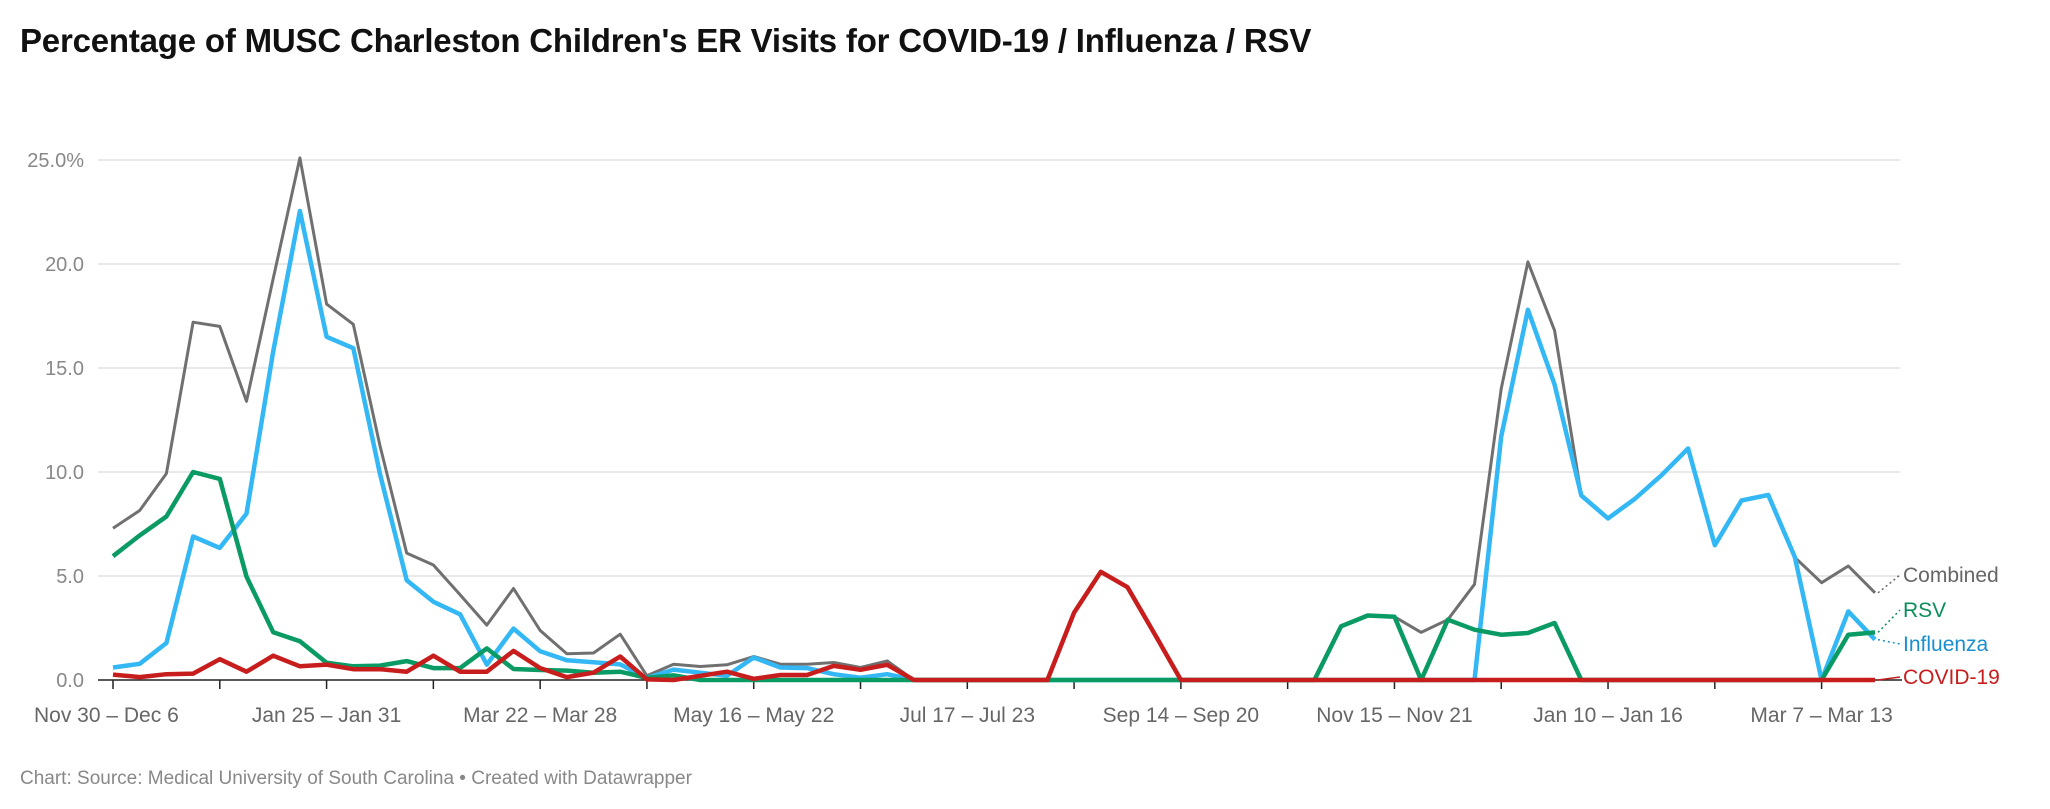 The height and width of the screenshot is (809, 2050). Describe the element at coordinates (326, 715) in the screenshot. I see `x-tick-label: Jan 25 – Jan 31` at that location.